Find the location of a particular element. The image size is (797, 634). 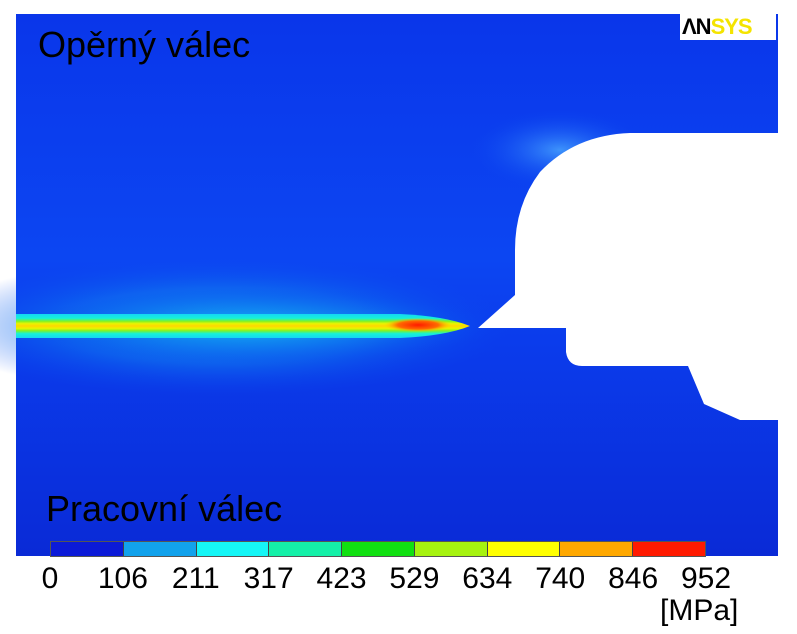

legend-tick-label: 0 is located at coordinates (50, 578).